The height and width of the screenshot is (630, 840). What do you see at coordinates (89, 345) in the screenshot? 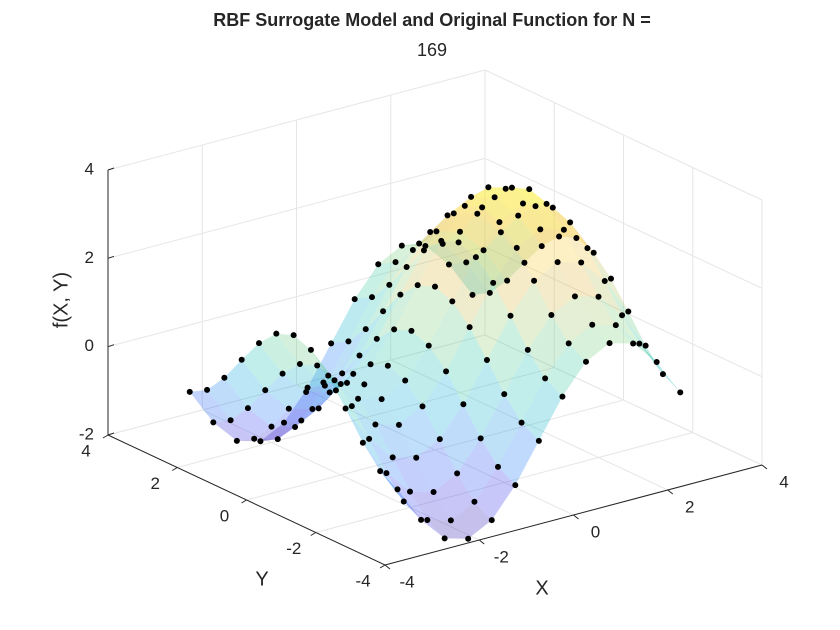
I see `z-tick-label: 0` at bounding box center [89, 345].